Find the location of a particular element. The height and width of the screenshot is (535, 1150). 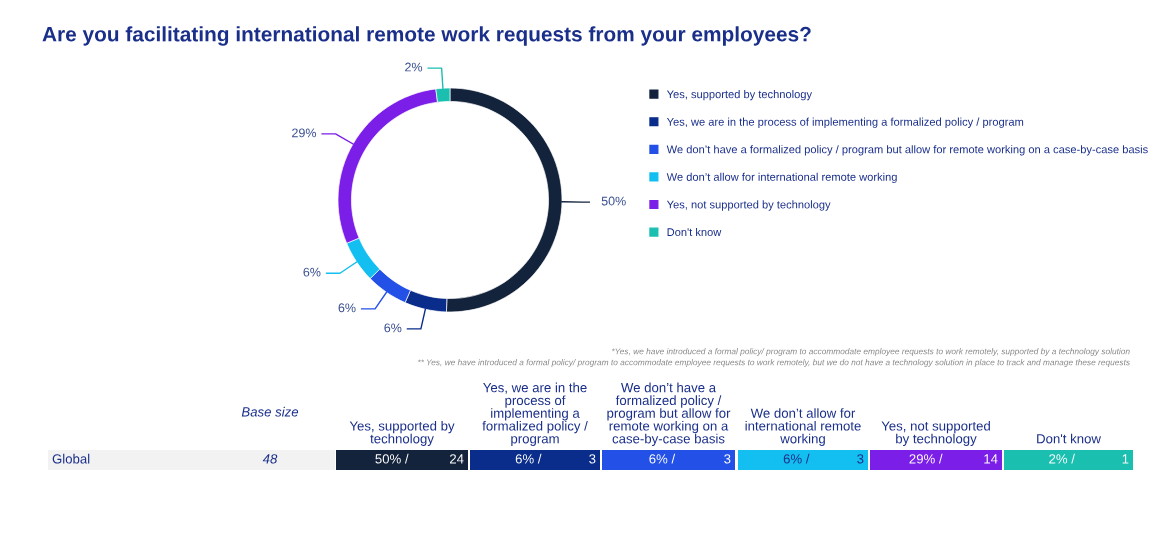

text: 14 is located at coordinates (991, 459).